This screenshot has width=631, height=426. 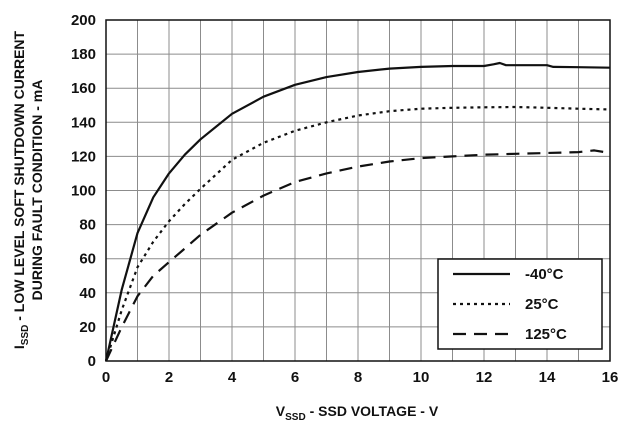 What do you see at coordinates (295, 377) in the screenshot?
I see `x-tick-label: 6` at bounding box center [295, 377].